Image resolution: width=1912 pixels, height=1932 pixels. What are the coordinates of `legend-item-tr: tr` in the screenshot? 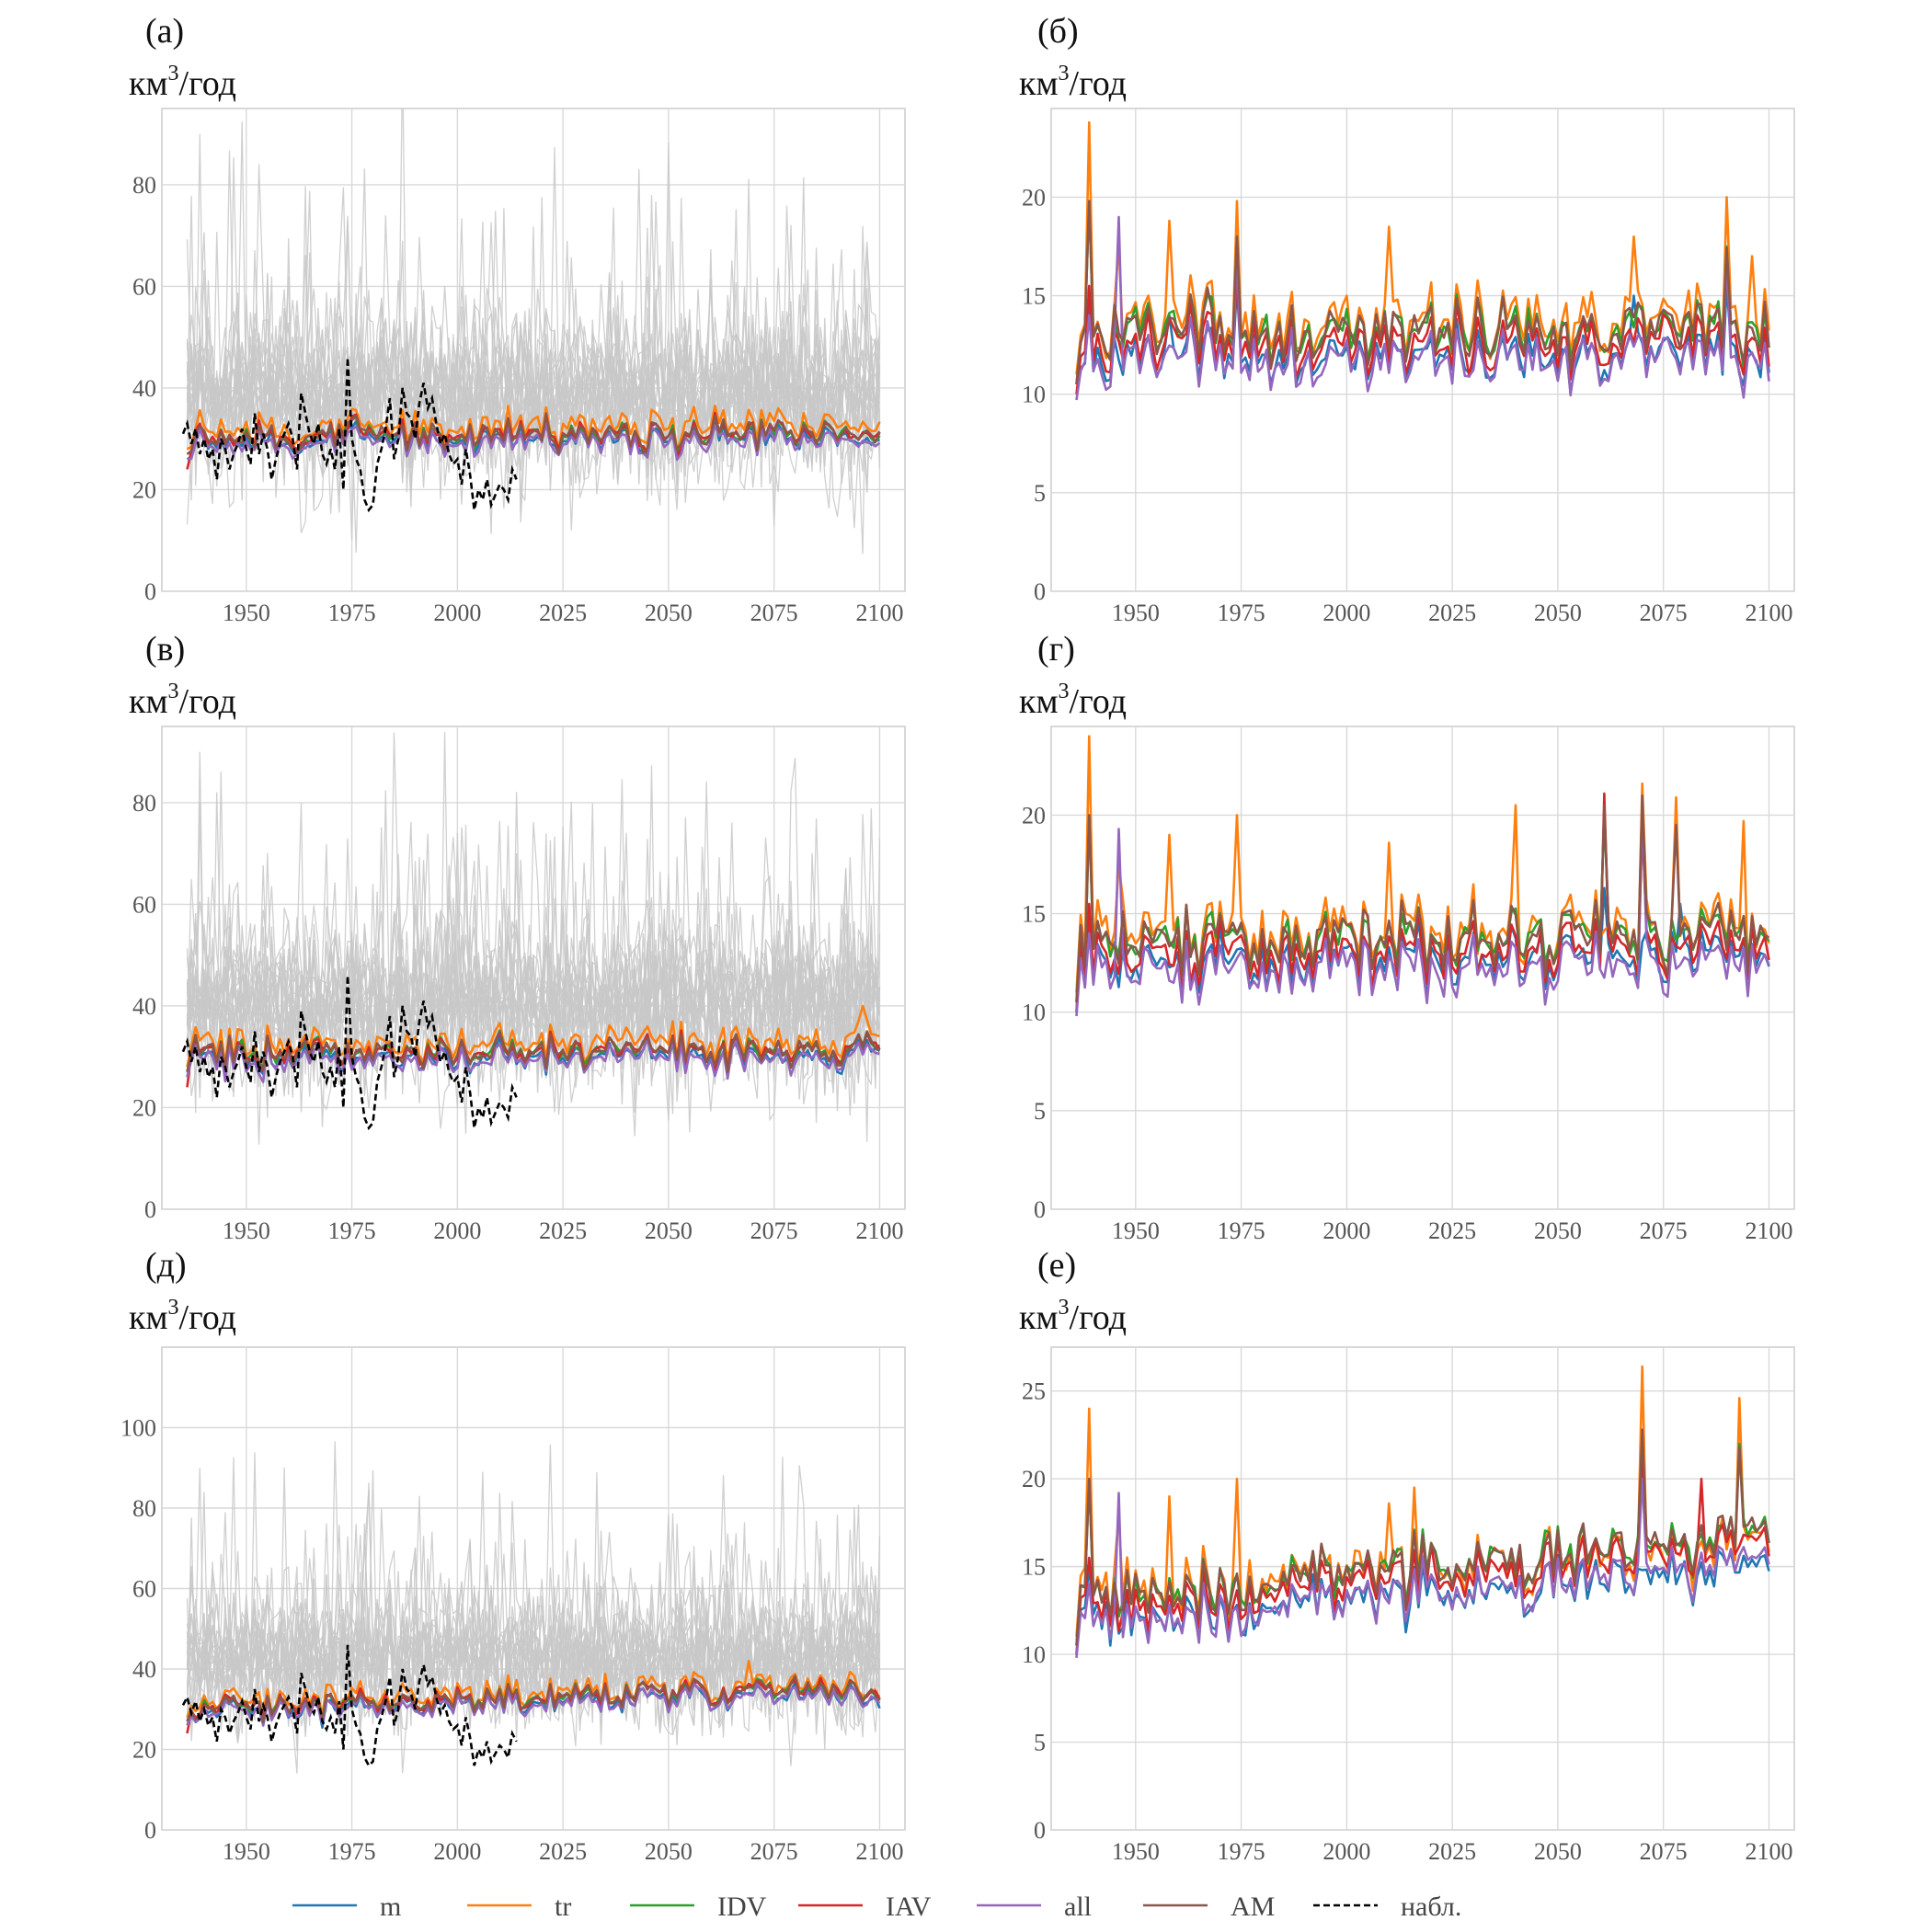 It's located at (519, 1907).